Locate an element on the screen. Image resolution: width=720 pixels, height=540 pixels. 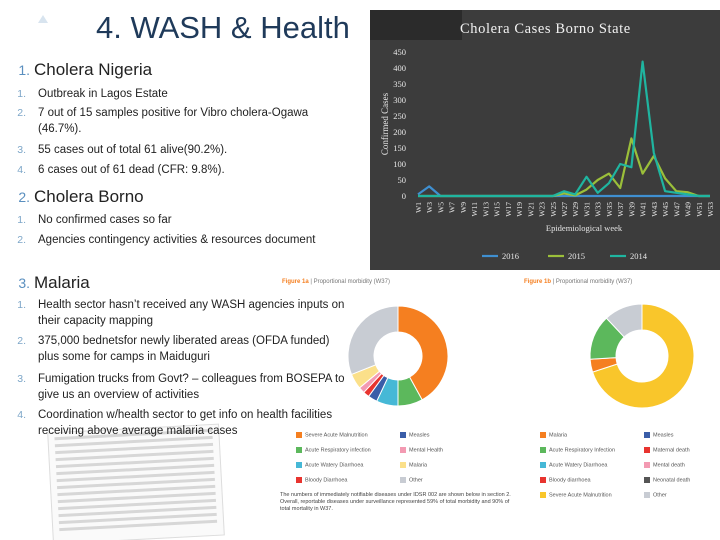
y-axis-label: Confirmed Cases is located at coordinates (385, 123).